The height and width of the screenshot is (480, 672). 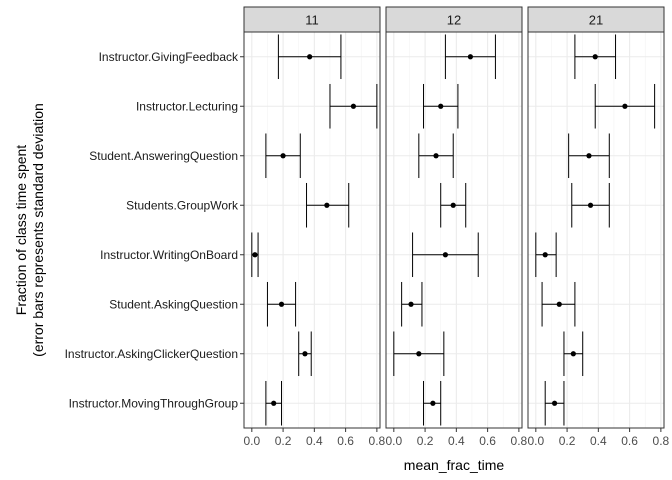 What do you see at coordinates (173, 304) in the screenshot?
I see `category-label: Student.AskingQuestion` at bounding box center [173, 304].